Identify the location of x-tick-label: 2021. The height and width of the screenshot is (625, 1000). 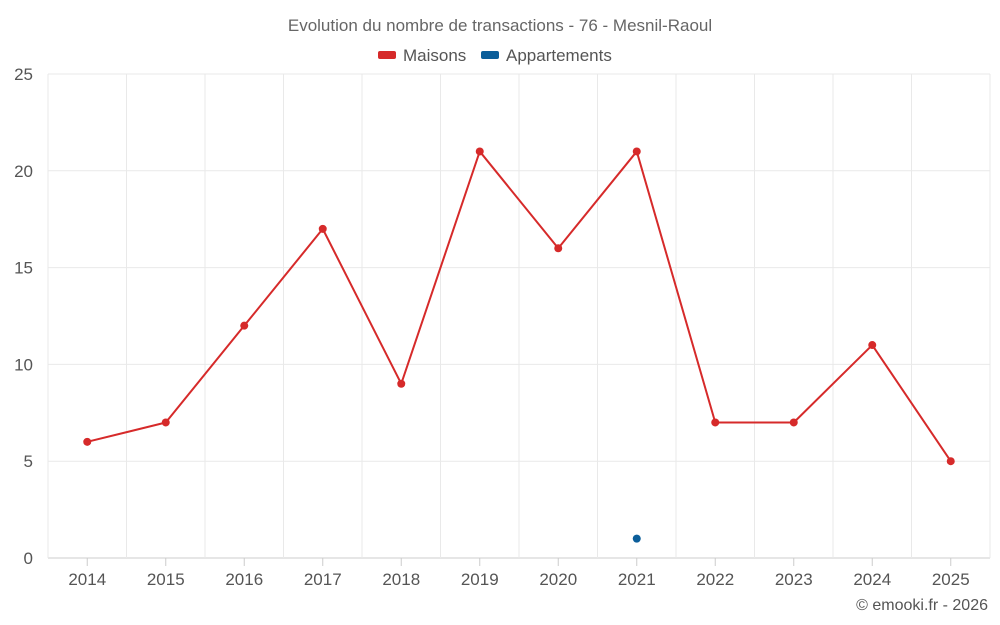
(637, 579).